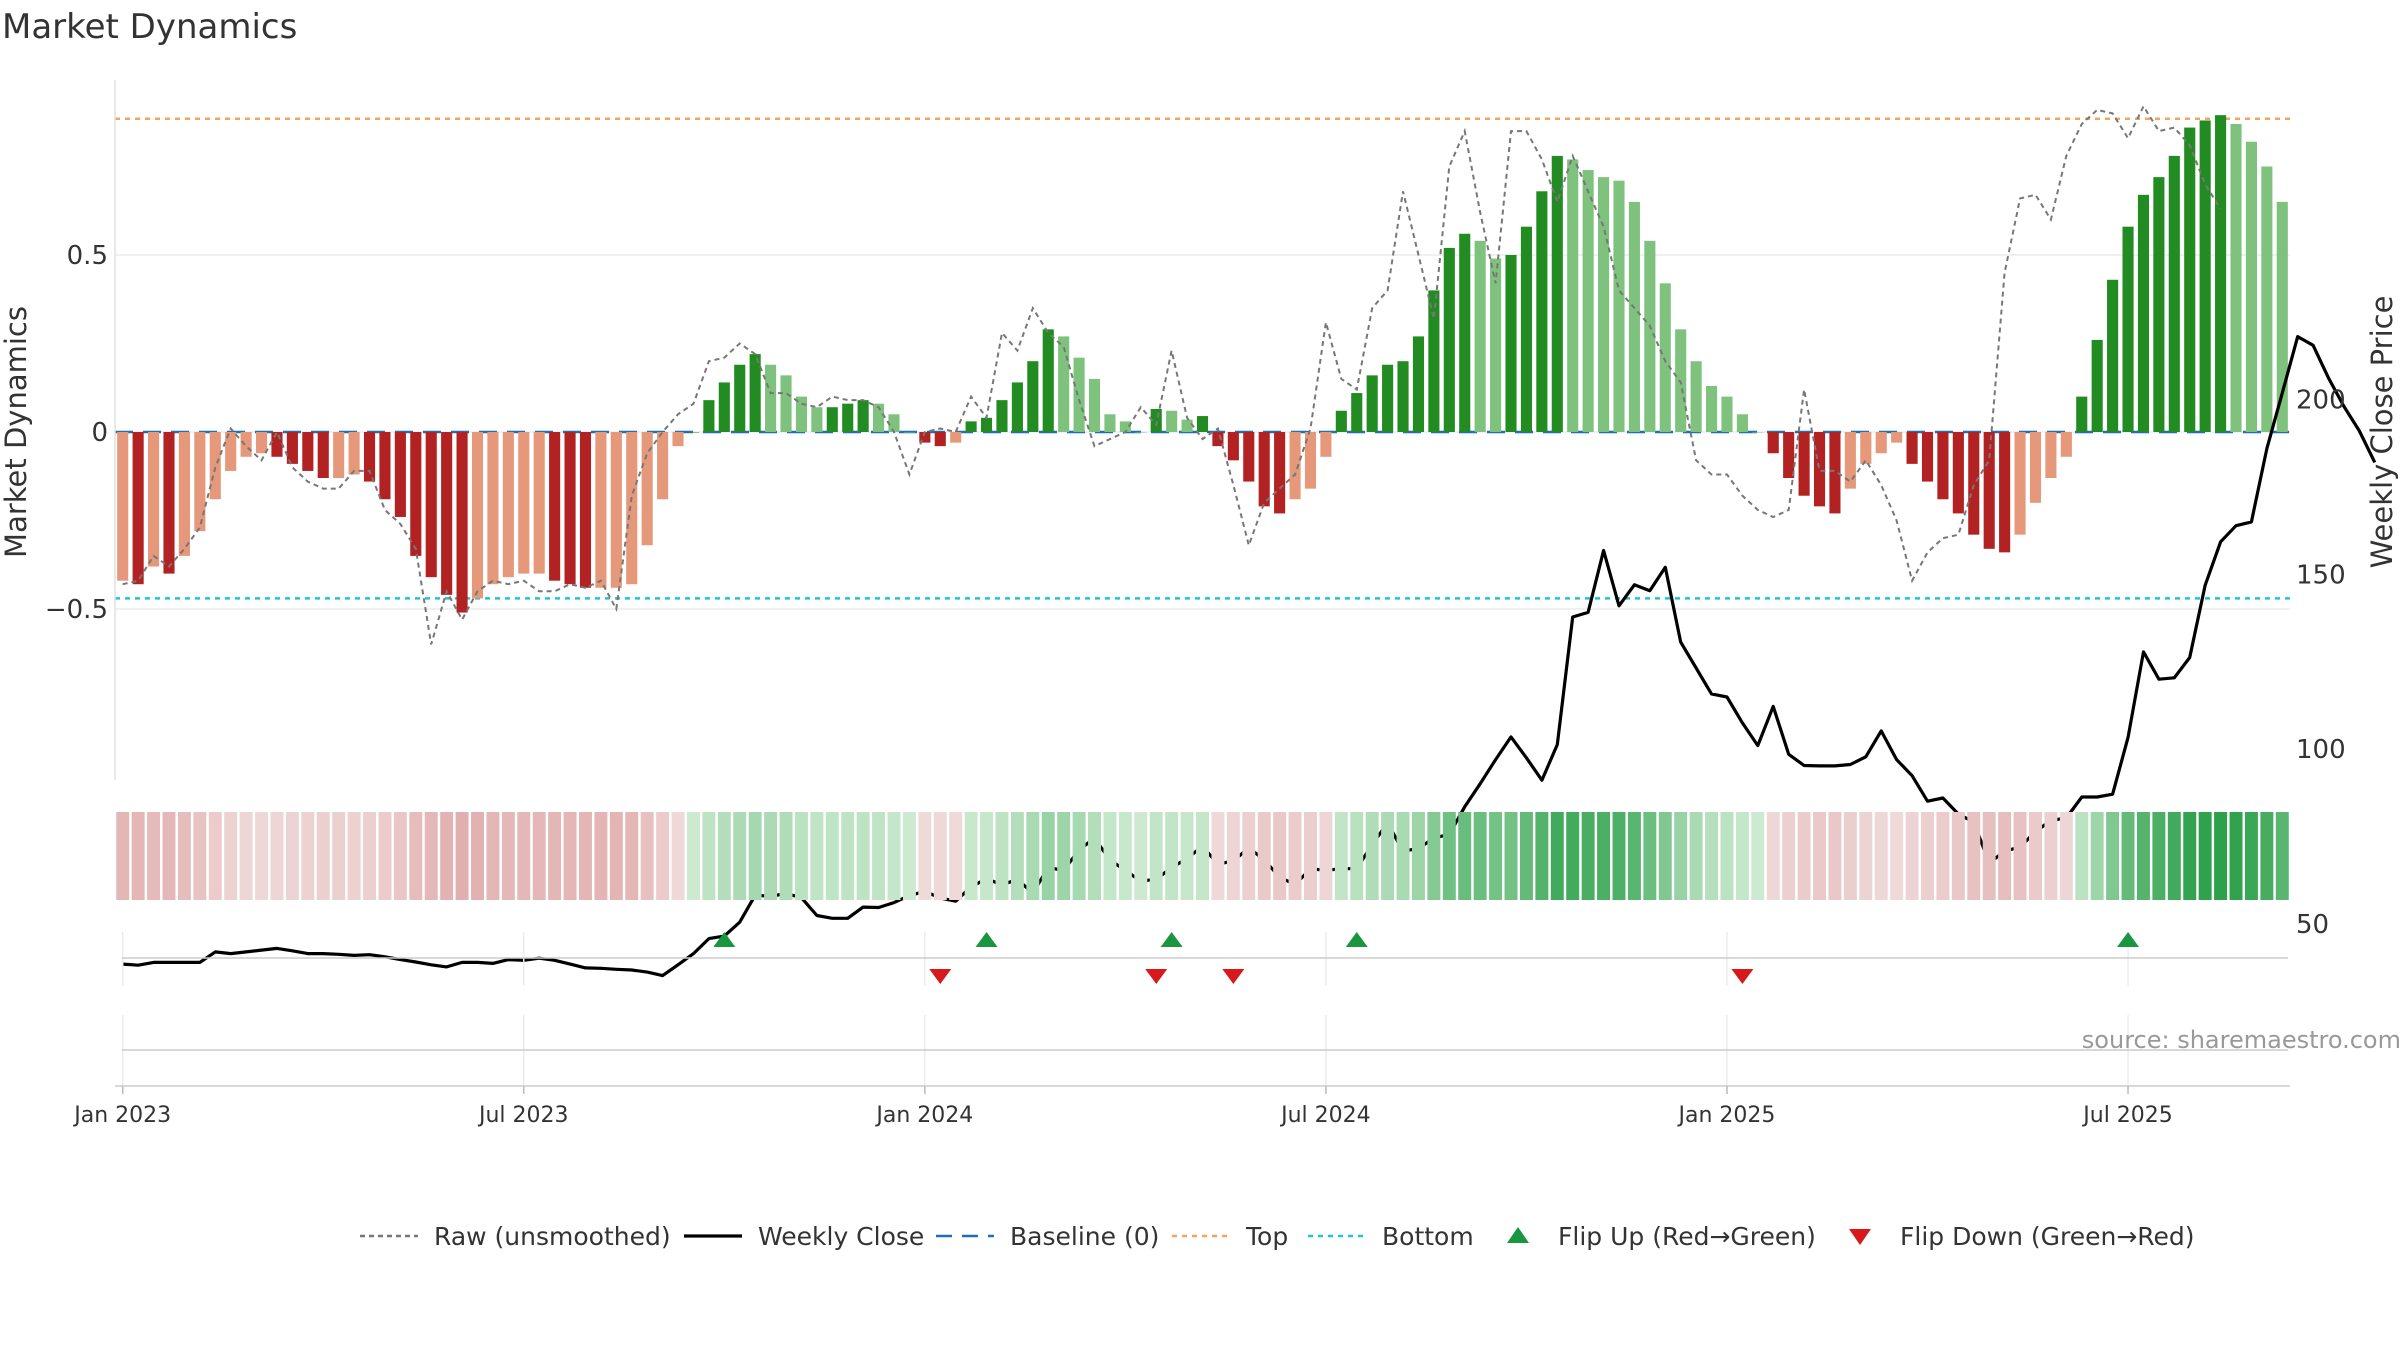 The width and height of the screenshot is (2400, 1354). What do you see at coordinates (841, 1236) in the screenshot?
I see `legend-label-close: Weekly Close` at bounding box center [841, 1236].